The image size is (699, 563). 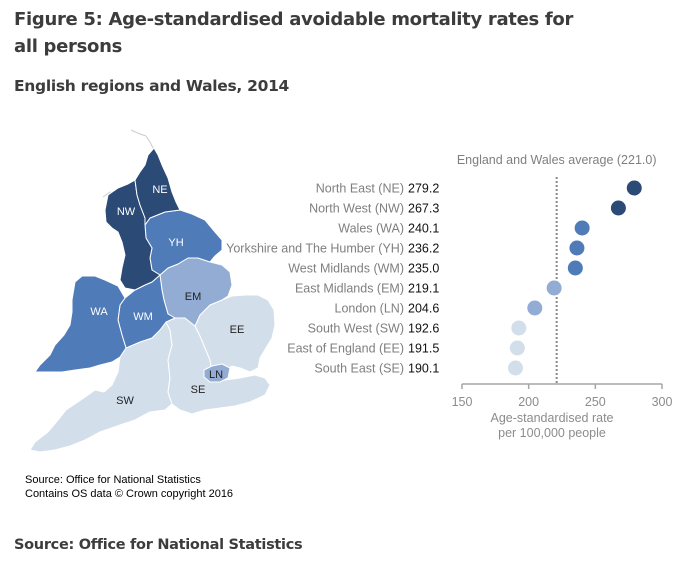 I want to click on map-copyright-line: Contains OS data © Crown copyright 2016, so click(x=129, y=494).